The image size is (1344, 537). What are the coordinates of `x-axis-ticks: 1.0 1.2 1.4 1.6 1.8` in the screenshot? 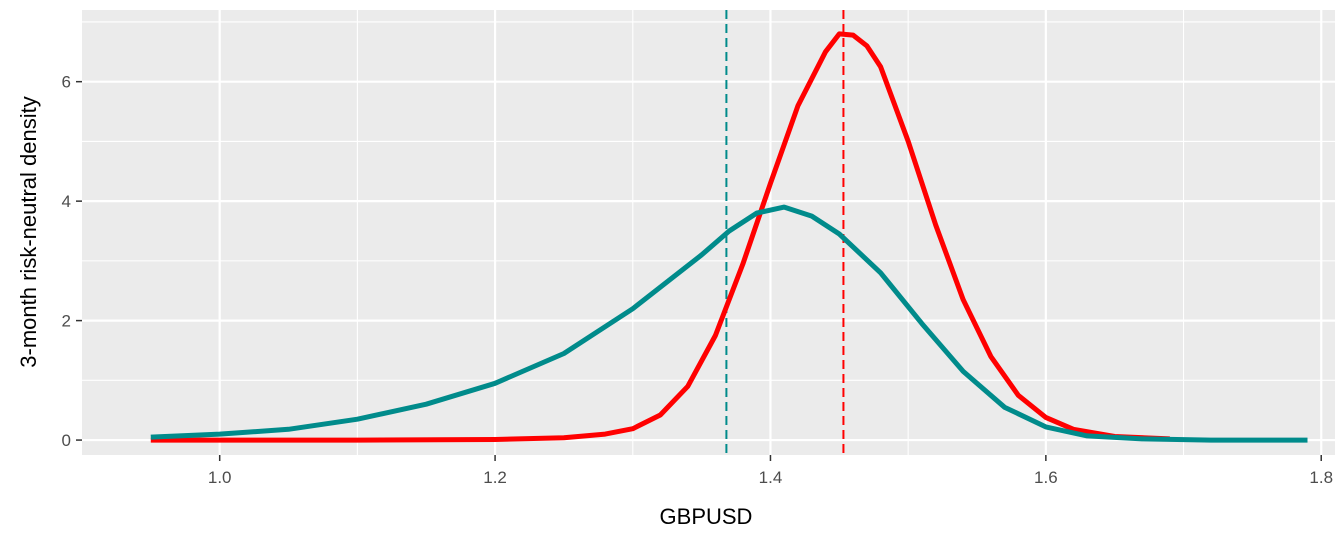 It's located at (770, 471).